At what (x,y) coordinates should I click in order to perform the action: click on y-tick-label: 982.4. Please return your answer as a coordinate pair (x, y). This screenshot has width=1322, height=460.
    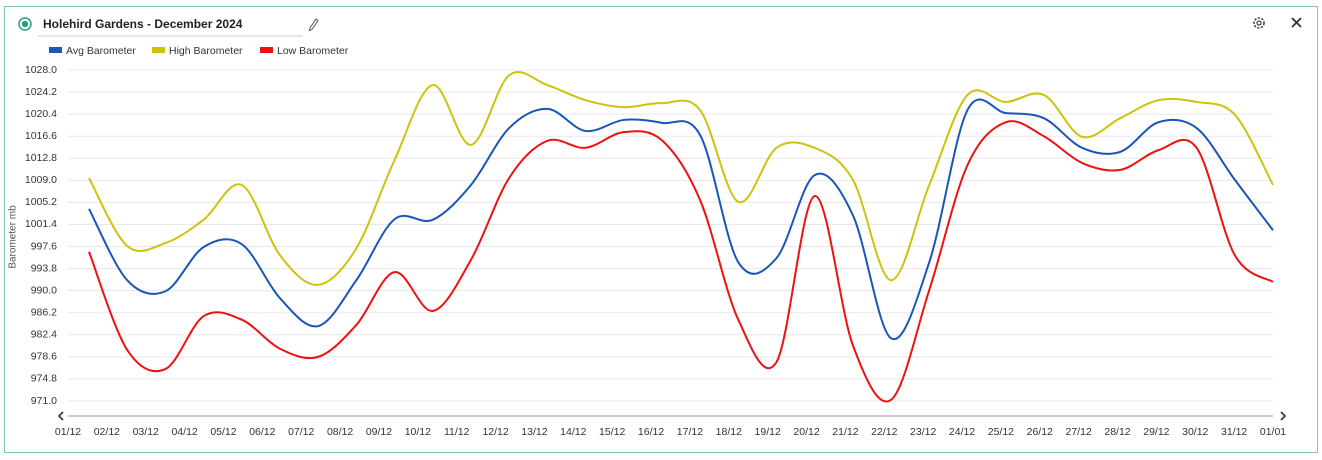
    Looking at the image, I should click on (44, 335).